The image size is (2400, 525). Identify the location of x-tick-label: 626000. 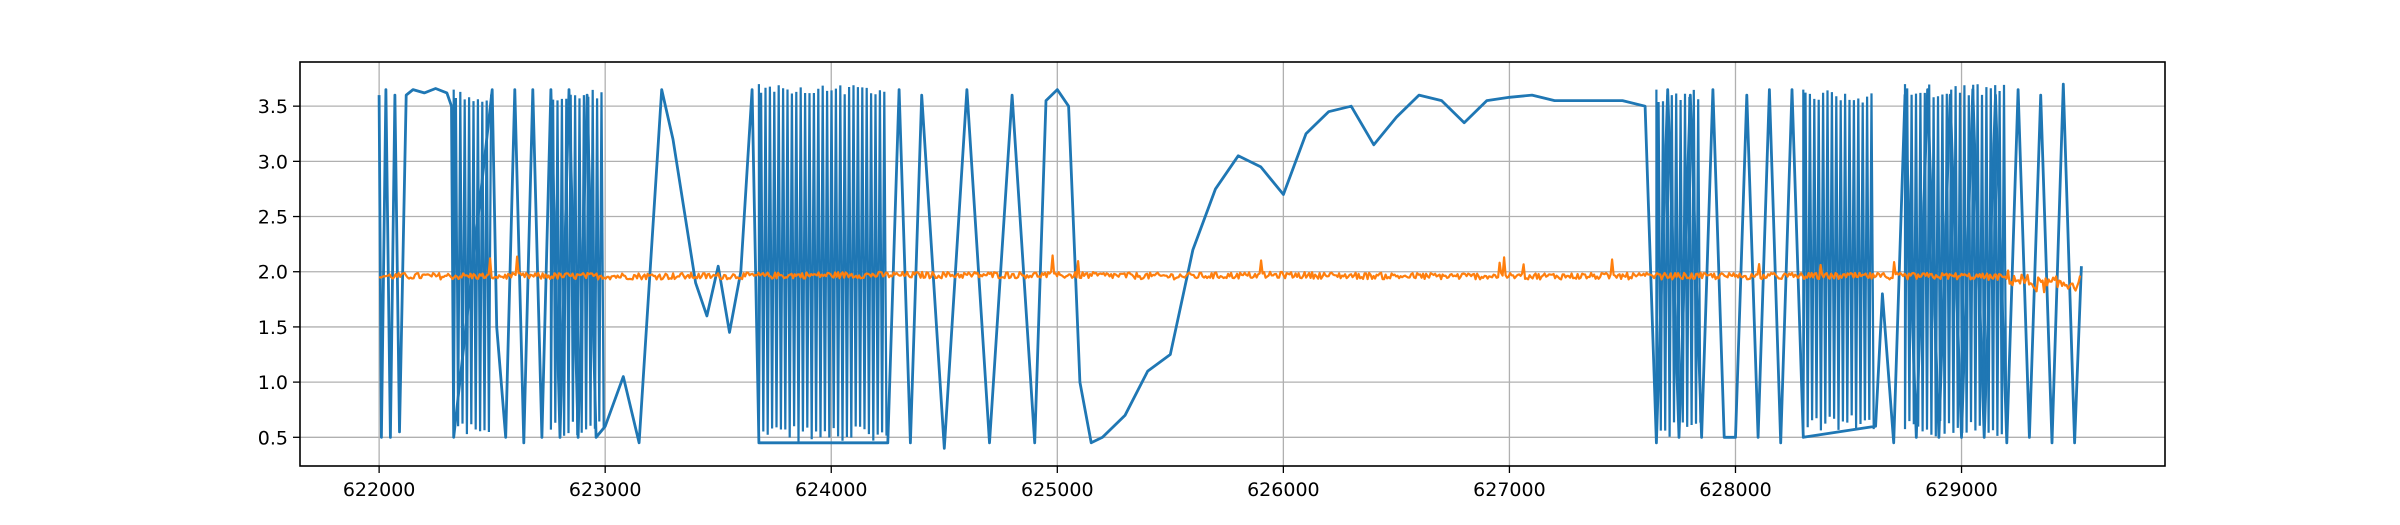
(1283, 490).